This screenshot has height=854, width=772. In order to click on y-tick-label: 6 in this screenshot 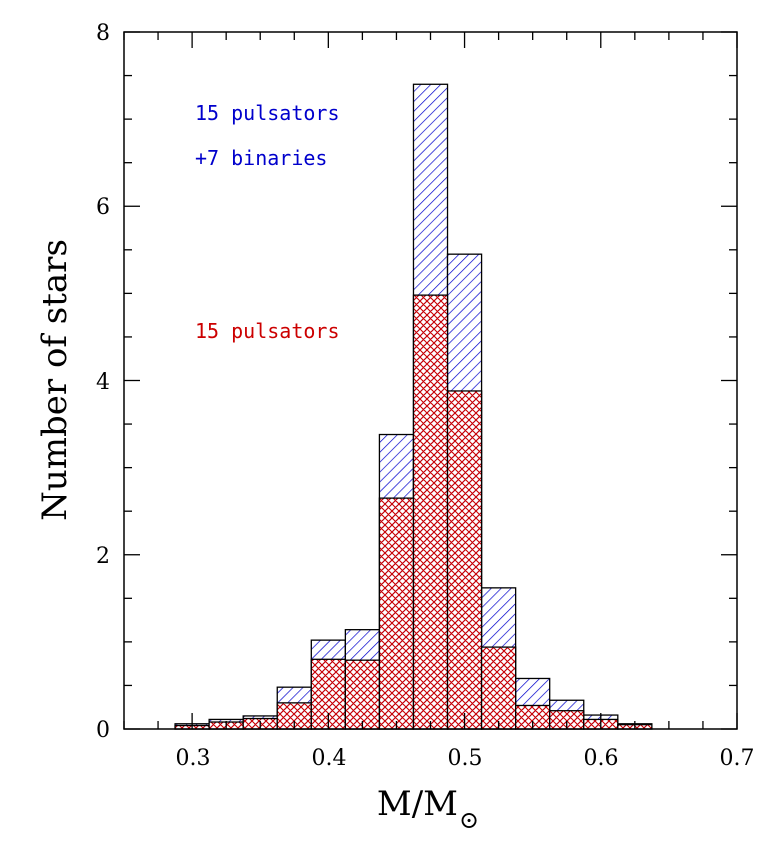, I will do `click(103, 207)`.